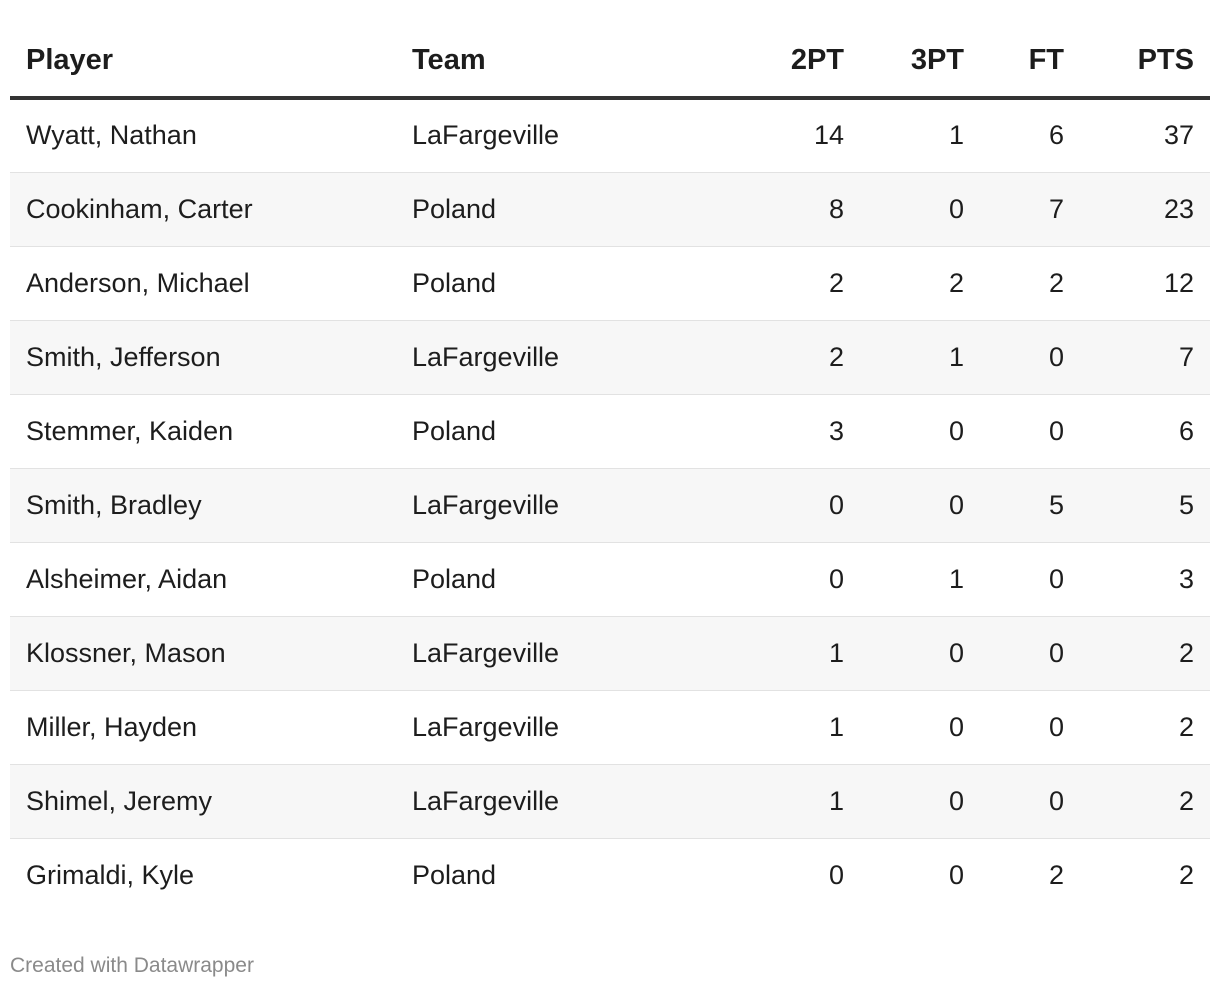 This screenshot has height=990, width=1220. What do you see at coordinates (203, 431) in the screenshot?
I see `cell-player: Stemmer, Kaiden` at bounding box center [203, 431].